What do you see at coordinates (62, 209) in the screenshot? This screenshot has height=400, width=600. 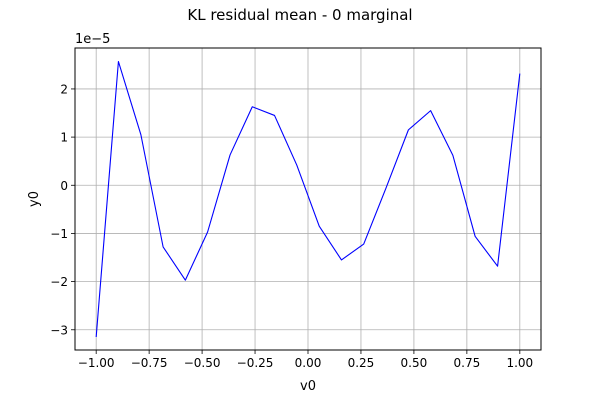 I see `y-axis: −3 −2 −1 0 1 2` at bounding box center [62, 209].